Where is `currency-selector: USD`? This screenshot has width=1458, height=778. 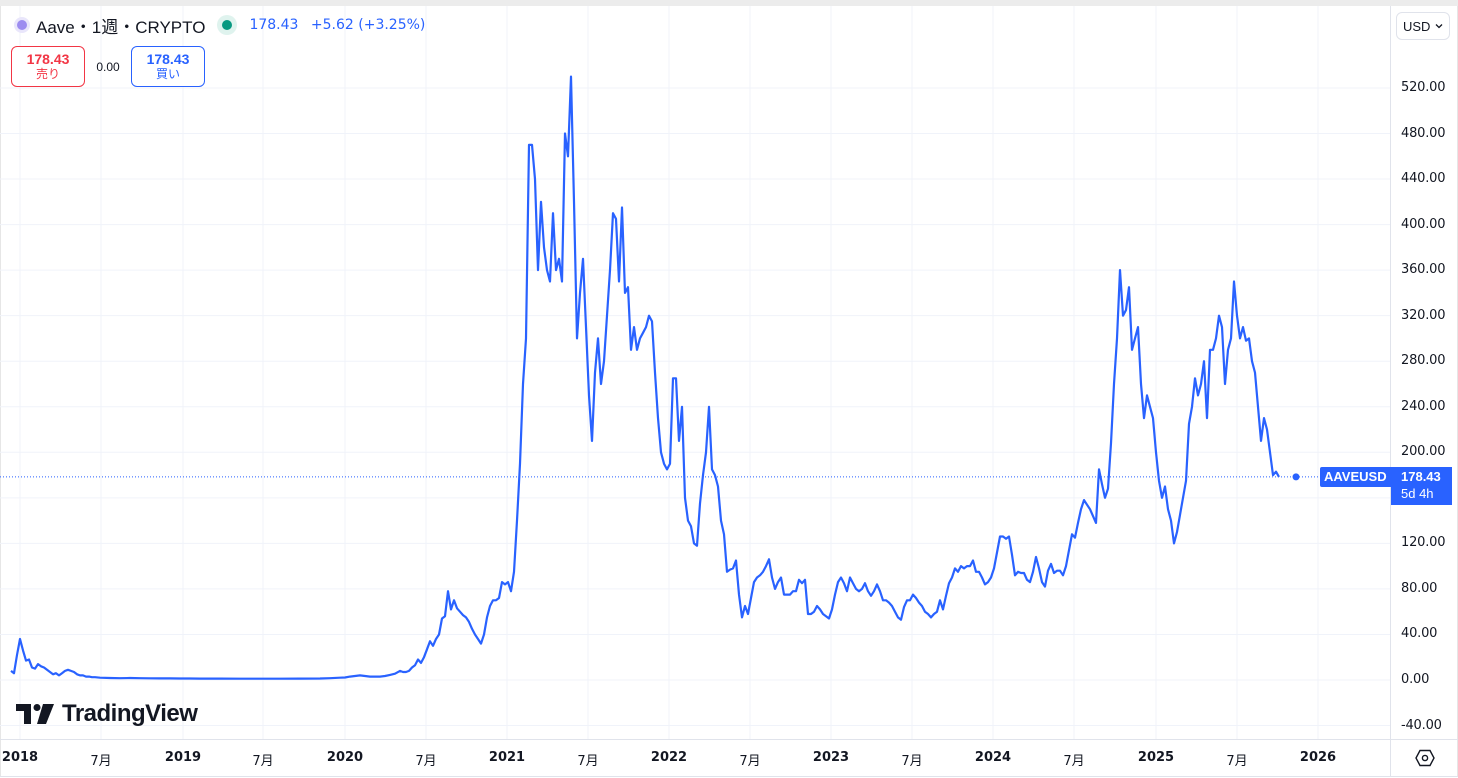 currency-selector: USD is located at coordinates (1423, 26).